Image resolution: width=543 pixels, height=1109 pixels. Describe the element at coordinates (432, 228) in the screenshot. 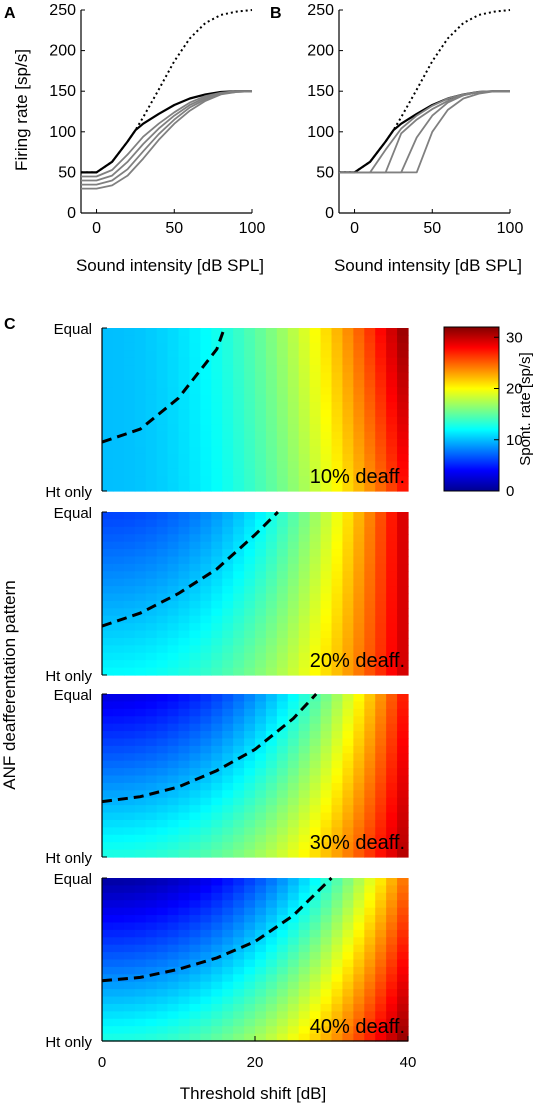

I see `panel-b-xtick-label: 50` at that location.